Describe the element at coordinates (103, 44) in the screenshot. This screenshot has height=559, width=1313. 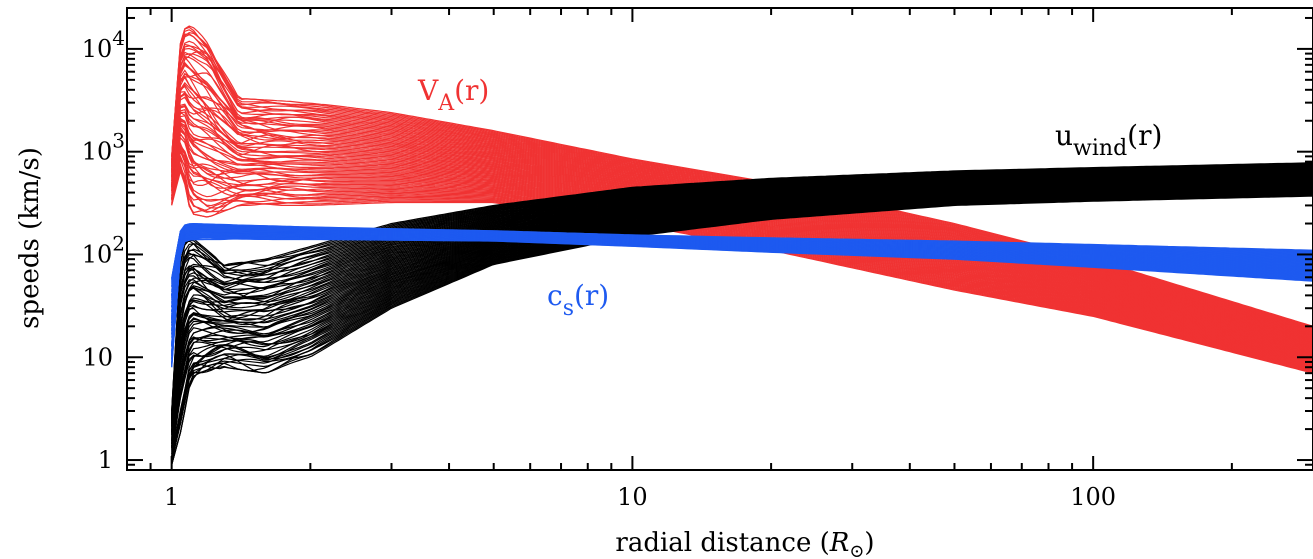
I see `y-tick-label: 10⁴` at that location.